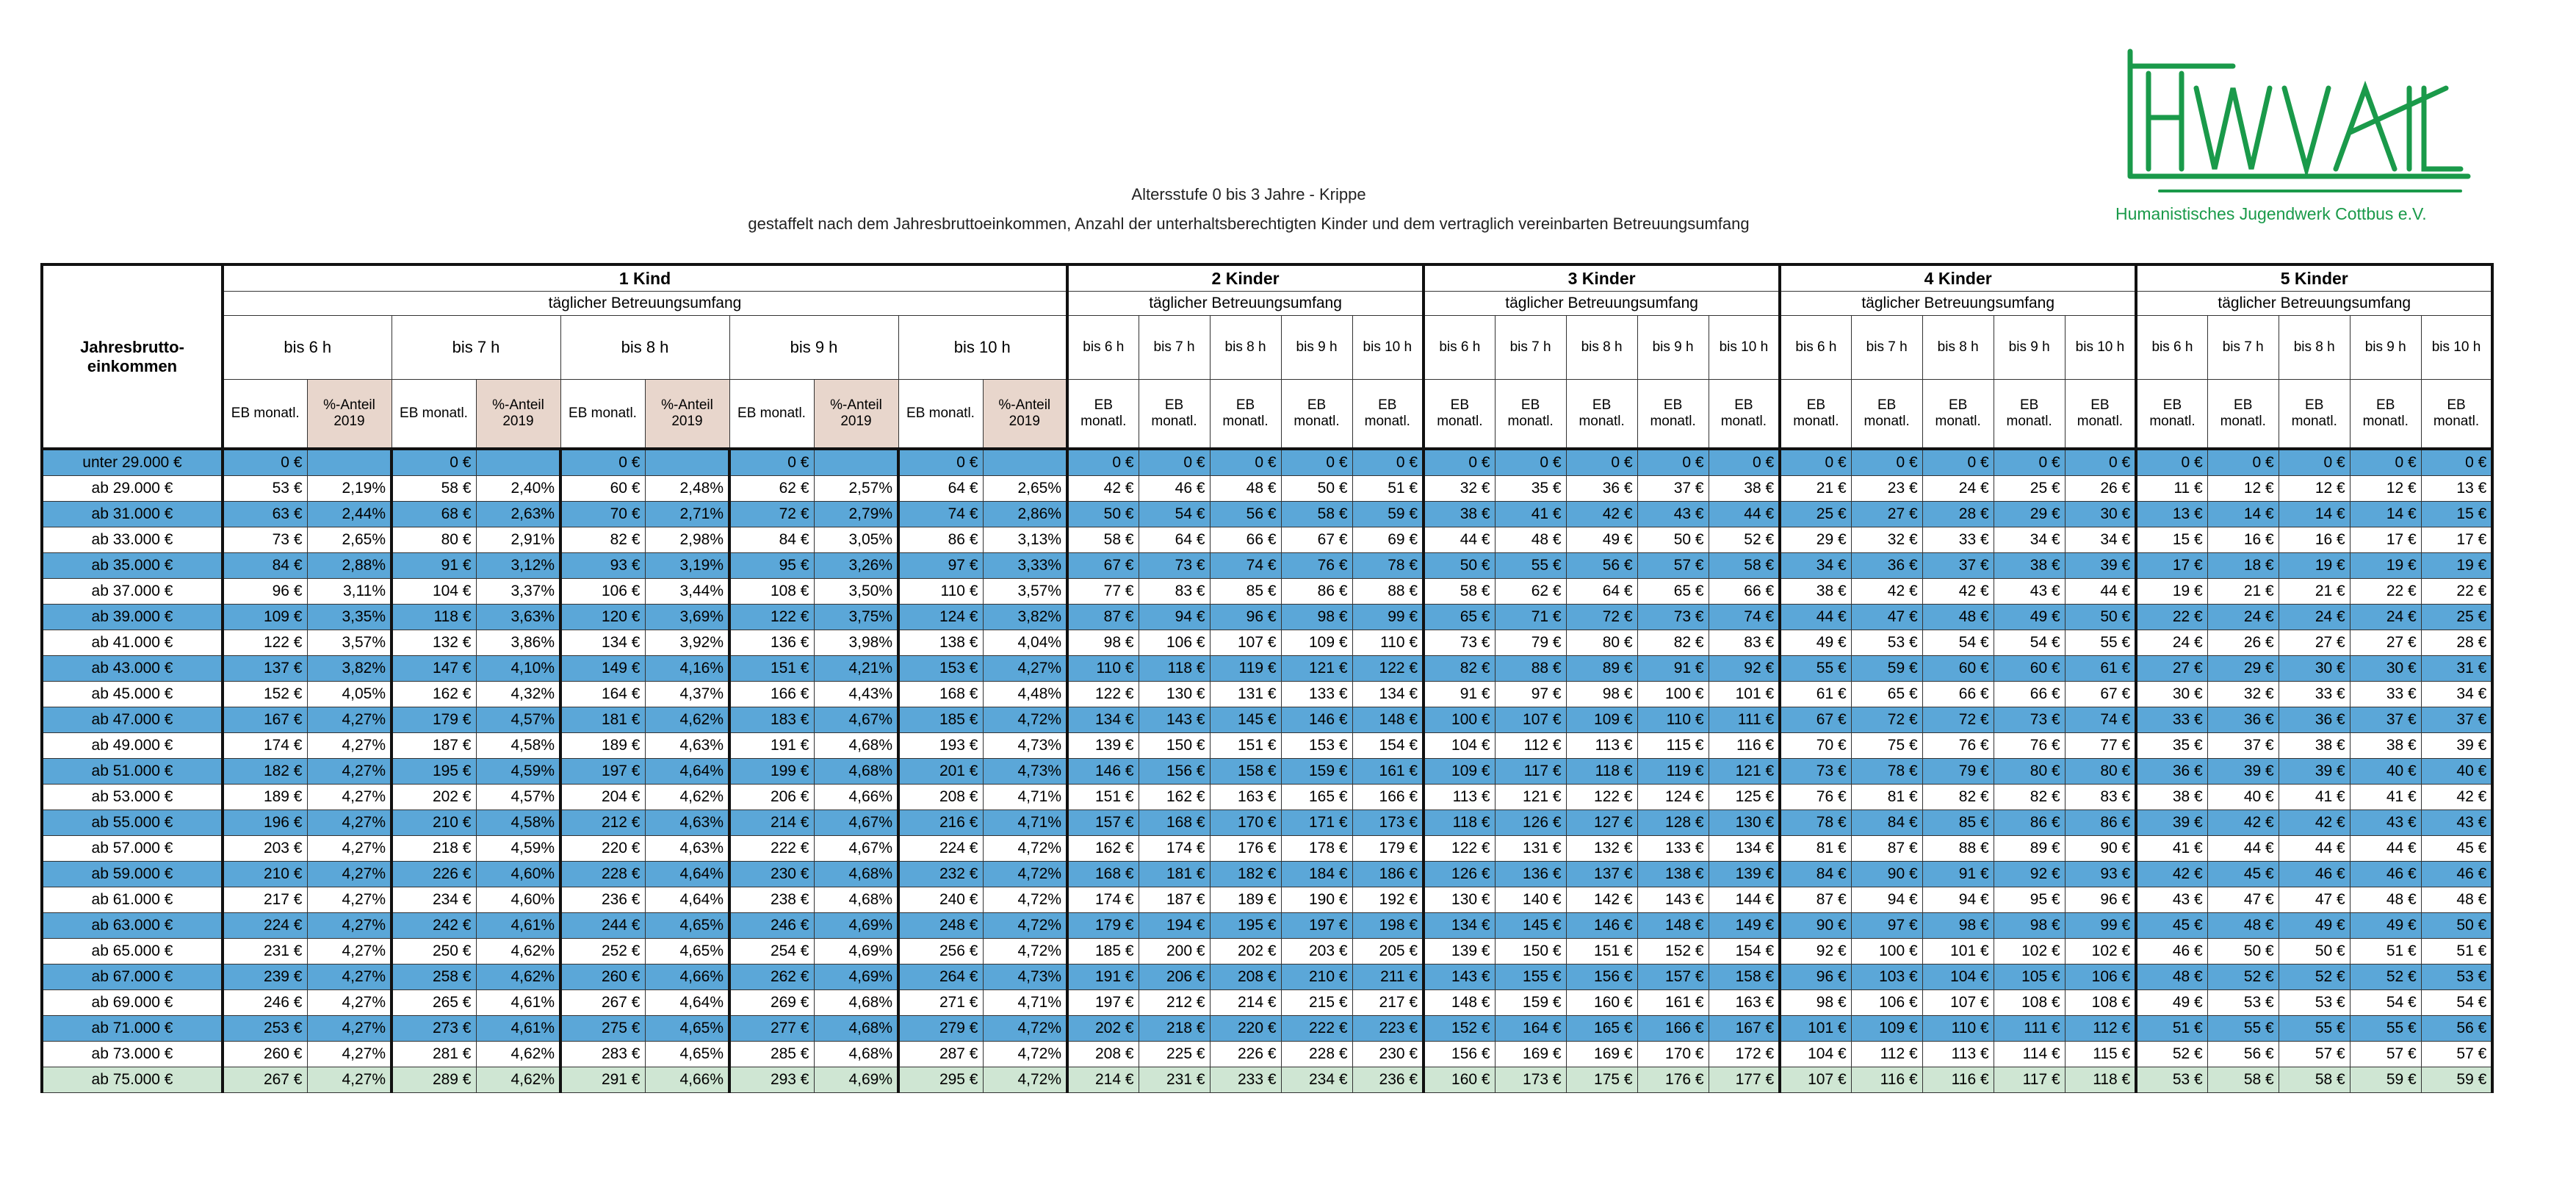 This screenshot has width=2576, height=1179. Describe the element at coordinates (2029, 668) in the screenshot. I see `fee-cell: 60 €` at that location.